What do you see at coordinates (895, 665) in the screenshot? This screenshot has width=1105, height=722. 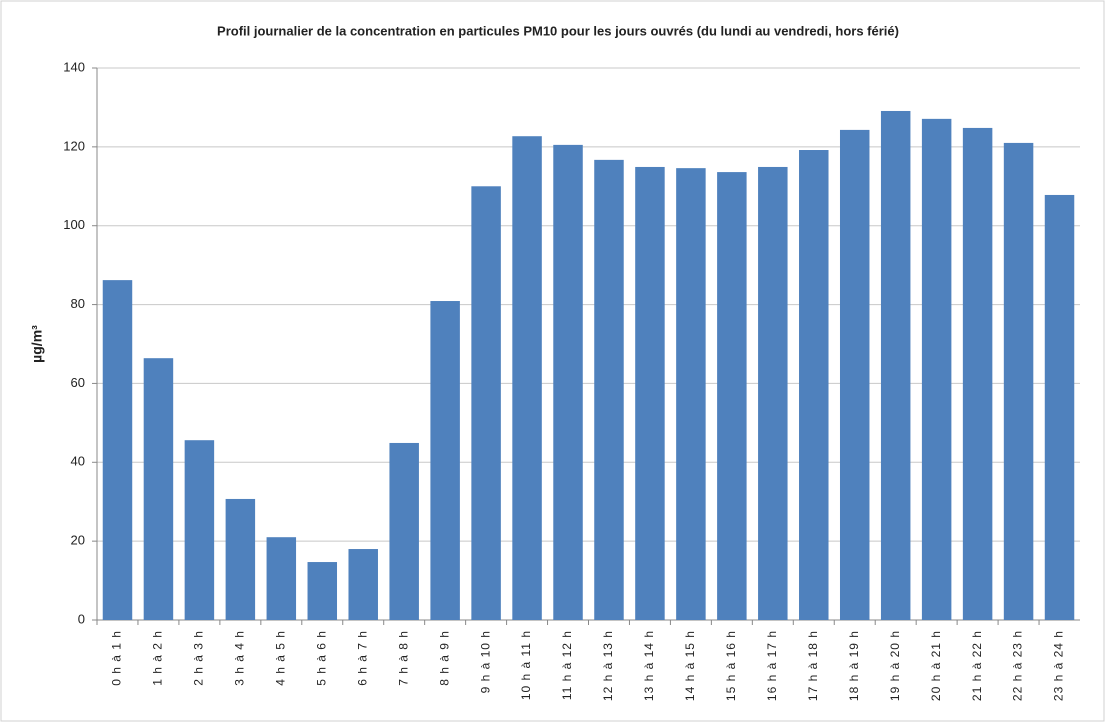 I see `x-tick-label: 19 h à 20 h` at bounding box center [895, 665].